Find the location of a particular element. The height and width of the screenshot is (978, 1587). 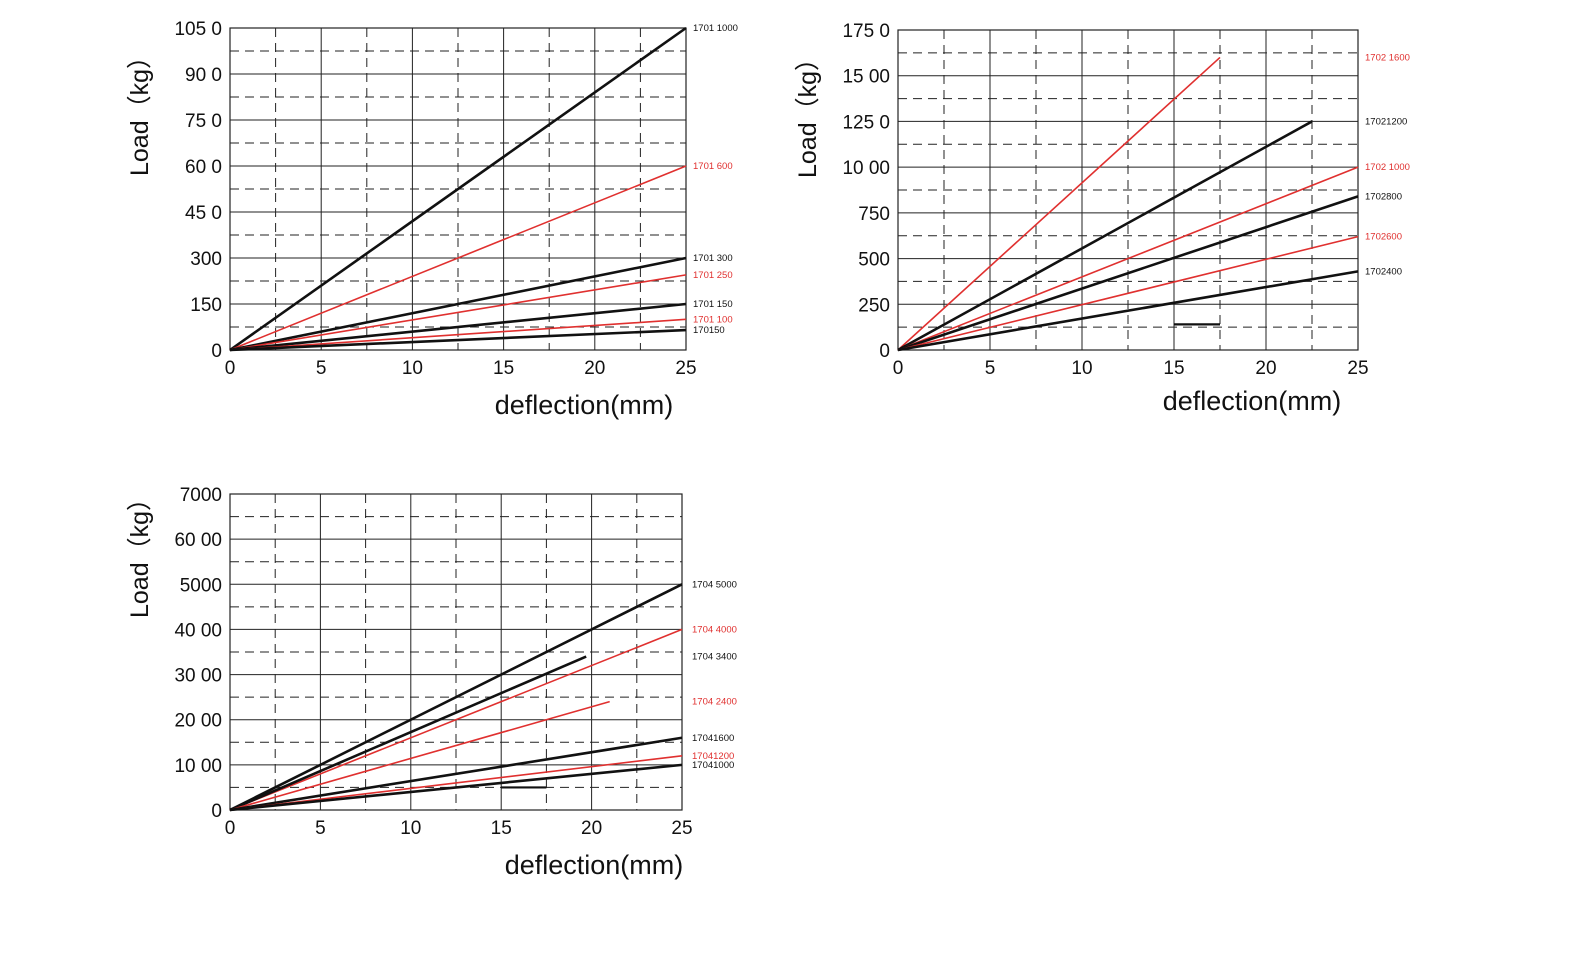

y-tick-label: 500 is located at coordinates (874, 260).